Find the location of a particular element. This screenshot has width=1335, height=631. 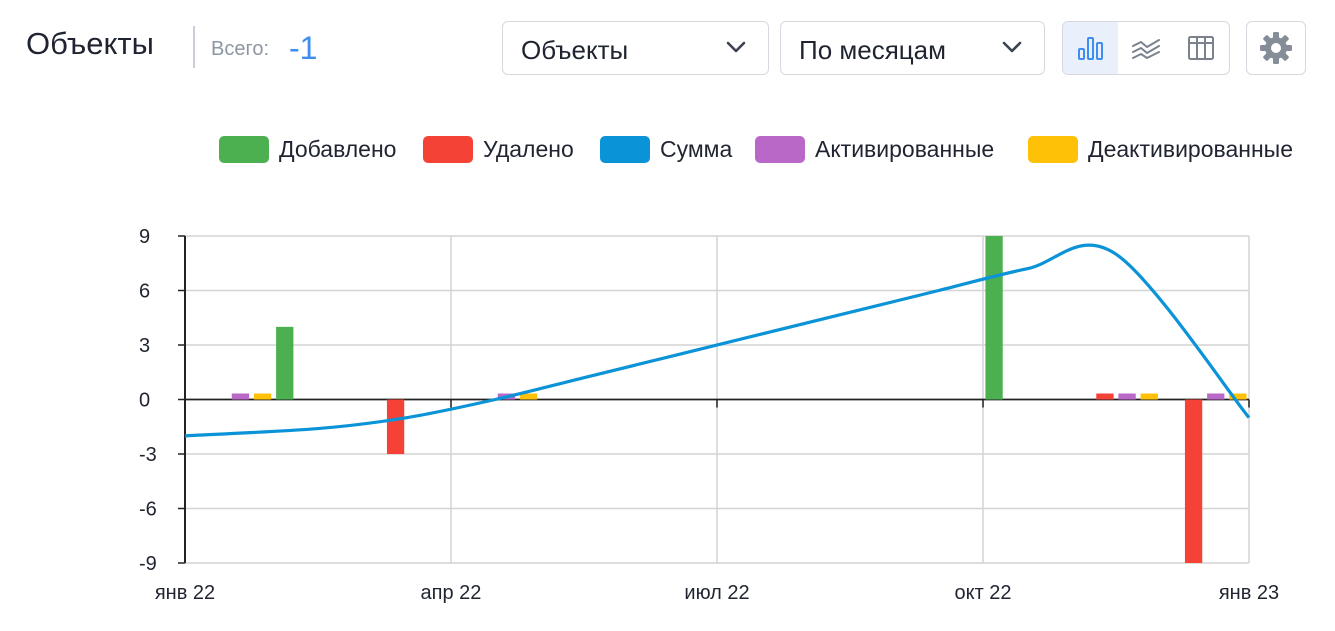

y-tick-label: 9 is located at coordinates (144, 237).